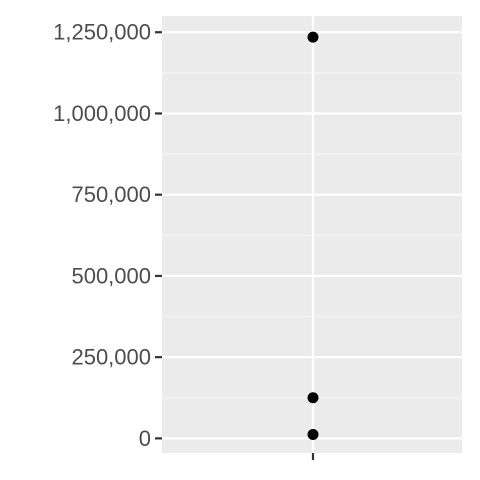 The width and height of the screenshot is (480, 480). I want to click on y-tick-label: 1,000,000, so click(102, 113).